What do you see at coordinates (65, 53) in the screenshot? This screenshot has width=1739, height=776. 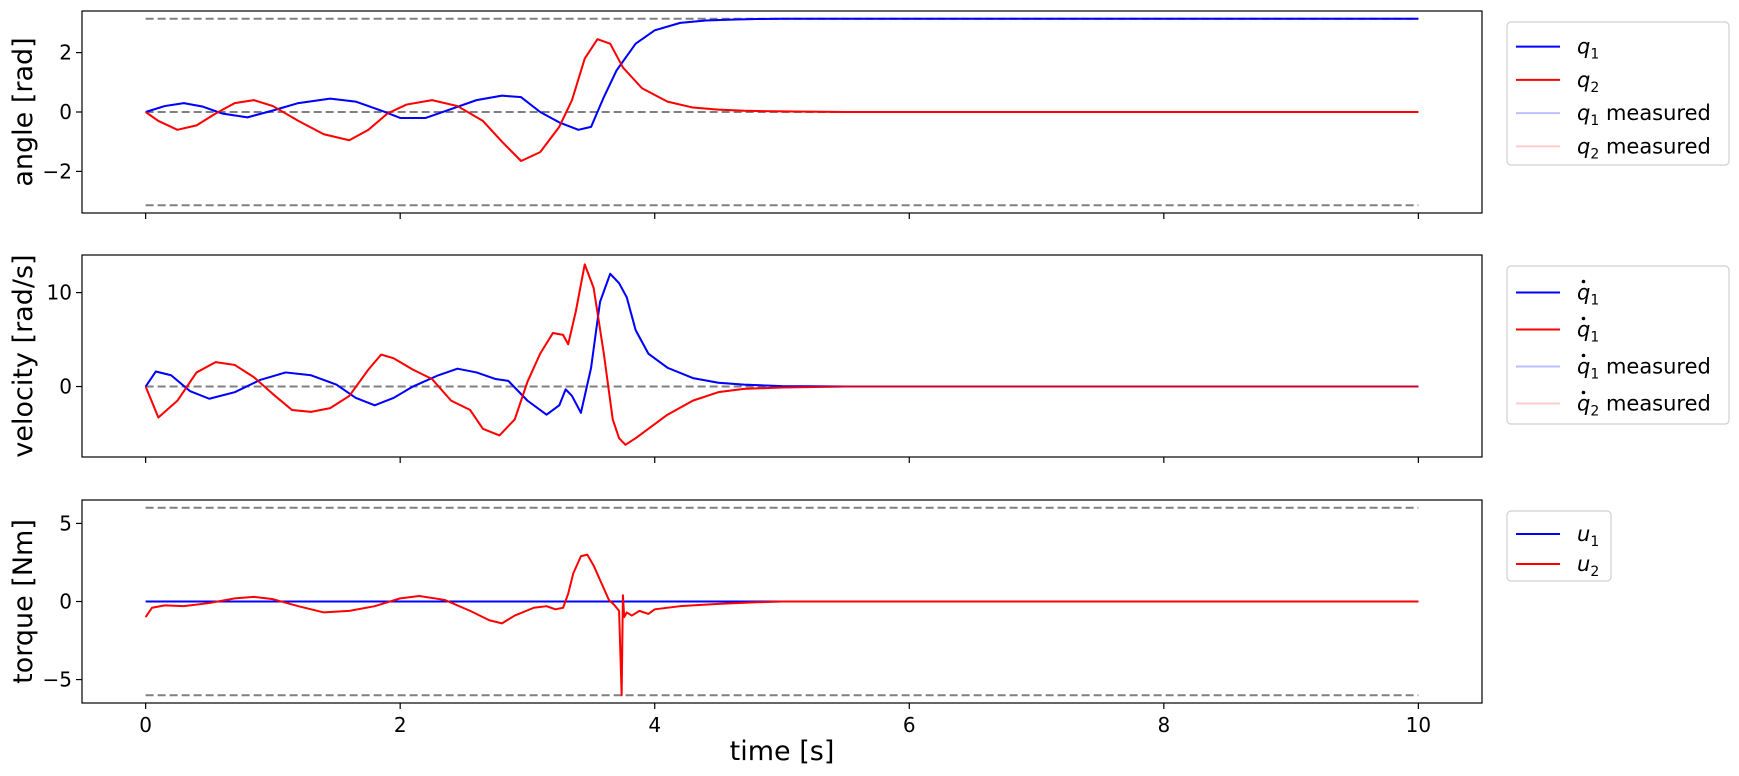 I see `y-tick-label: 2` at bounding box center [65, 53].